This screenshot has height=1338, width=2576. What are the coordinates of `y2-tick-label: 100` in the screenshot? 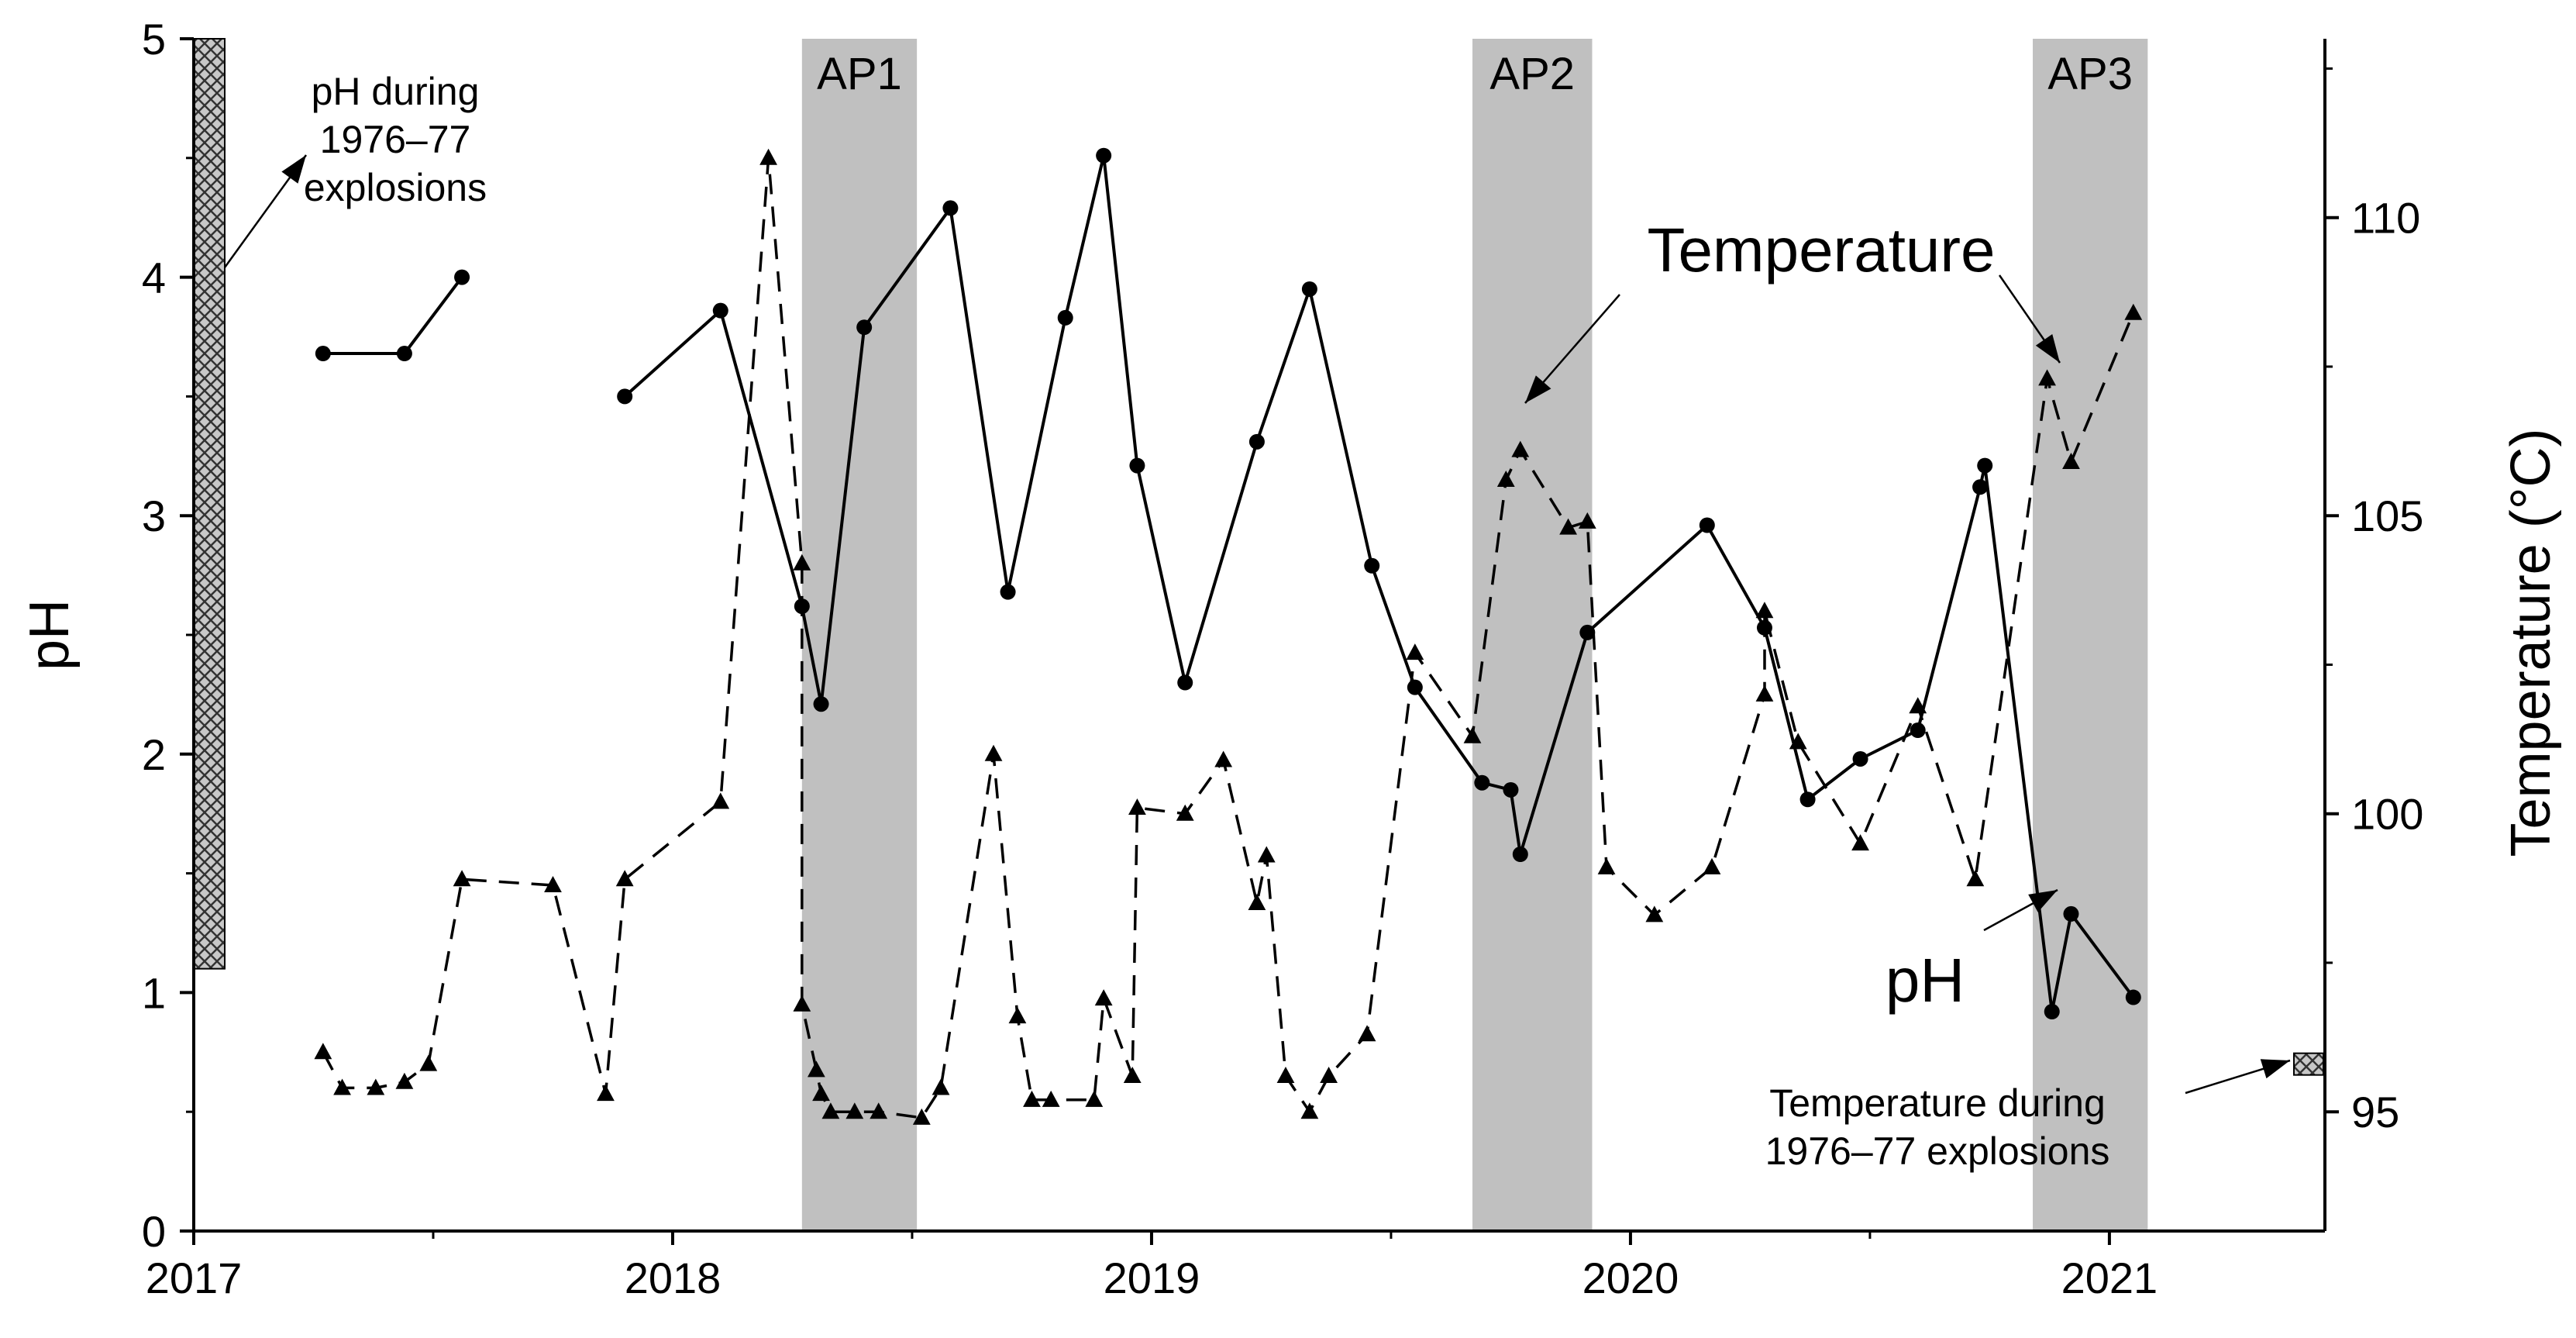 It's located at (2387, 815).